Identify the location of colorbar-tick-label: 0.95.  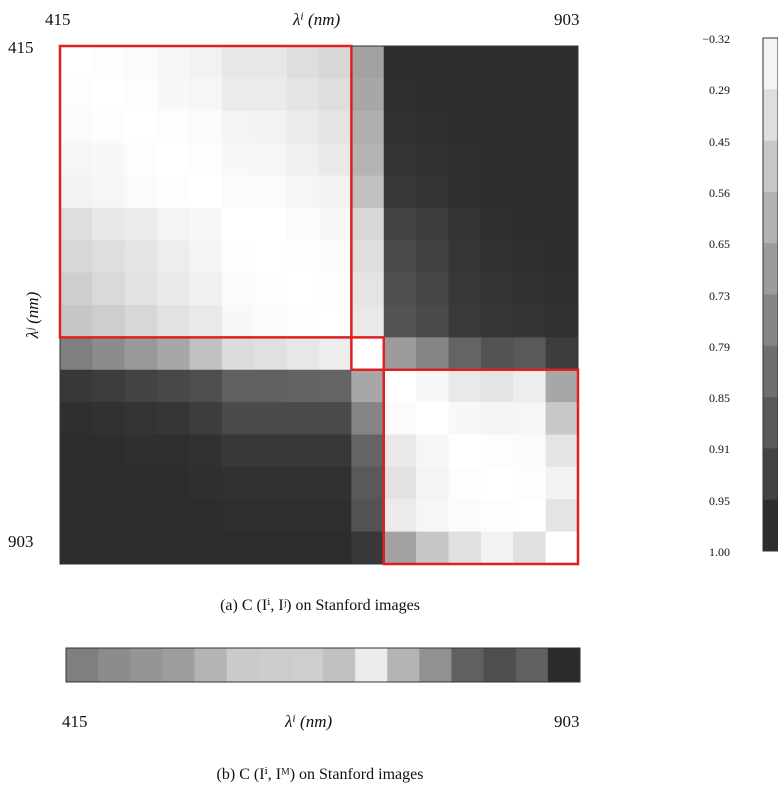
(719, 500).